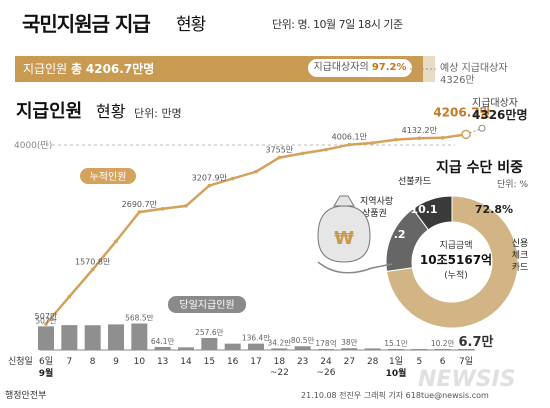  I want to click on donut-center-label: 지급금액, so click(455, 245).